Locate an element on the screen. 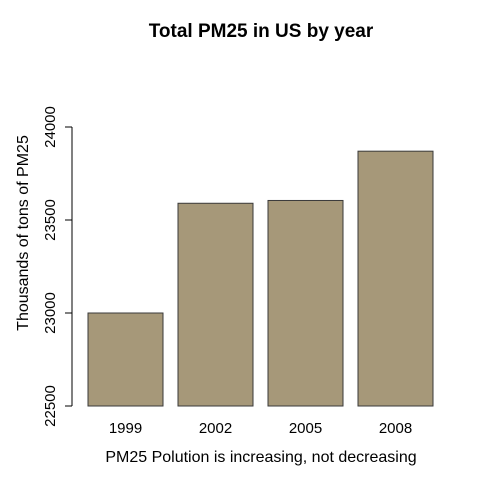  x-tick-label: 1999 is located at coordinates (125, 428).